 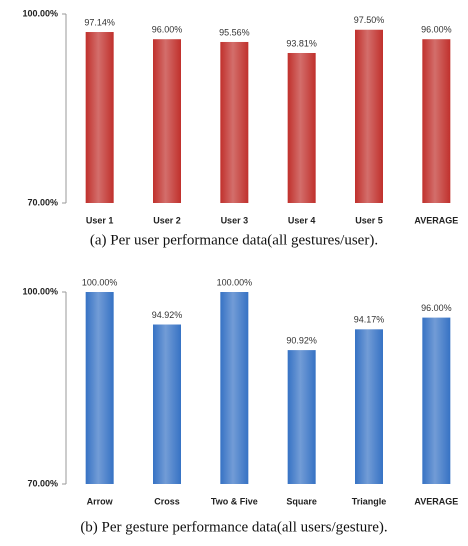 I want to click on x-tick-label: User 4, so click(x=302, y=220).